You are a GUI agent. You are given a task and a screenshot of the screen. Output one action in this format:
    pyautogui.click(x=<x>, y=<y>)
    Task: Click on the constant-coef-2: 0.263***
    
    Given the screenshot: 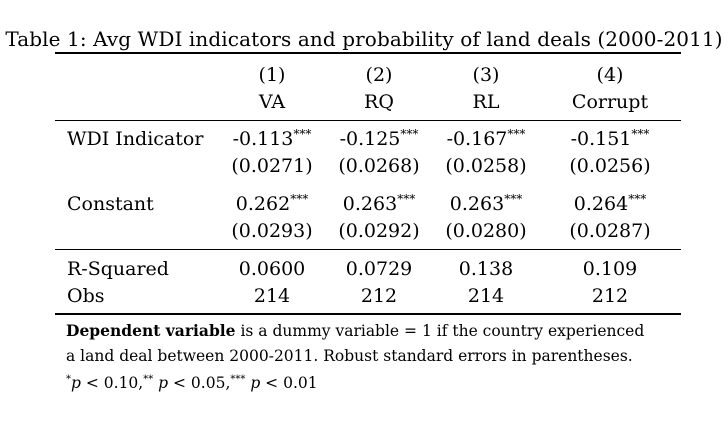 What is the action you would take?
    pyautogui.click(x=379, y=203)
    